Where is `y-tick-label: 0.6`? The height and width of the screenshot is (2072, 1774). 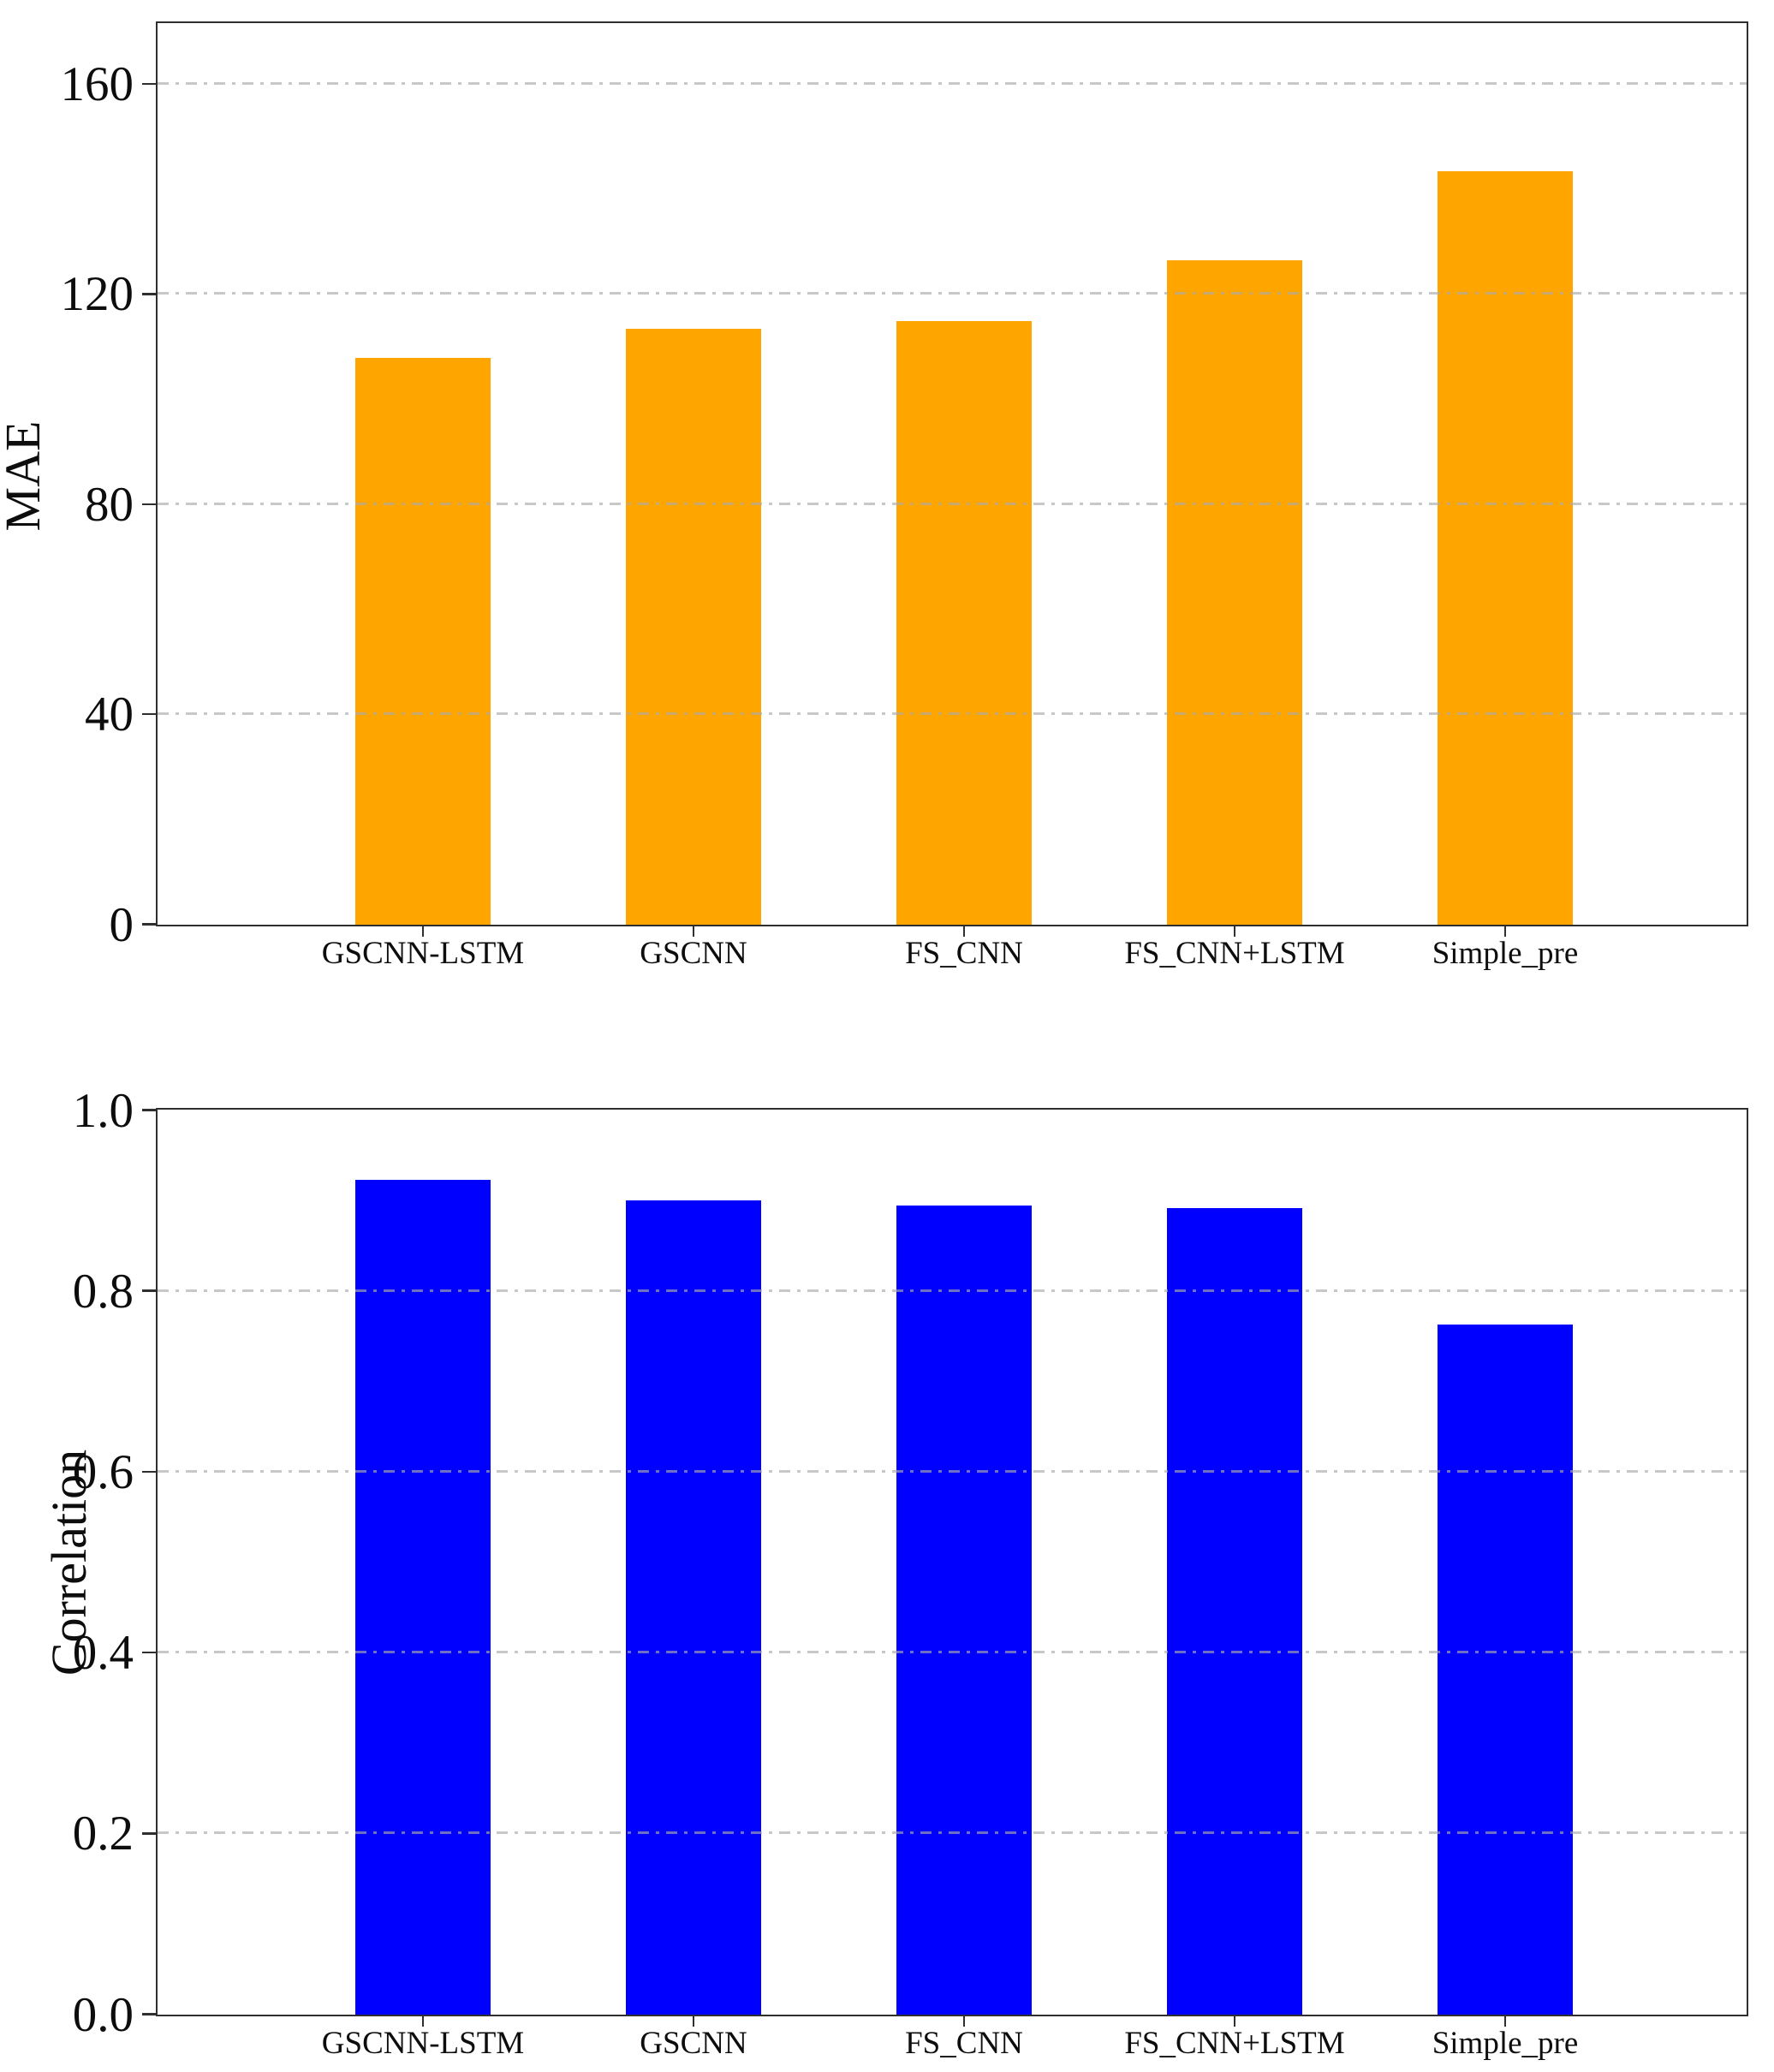 y-tick-label: 0.6 is located at coordinates (103, 1471).